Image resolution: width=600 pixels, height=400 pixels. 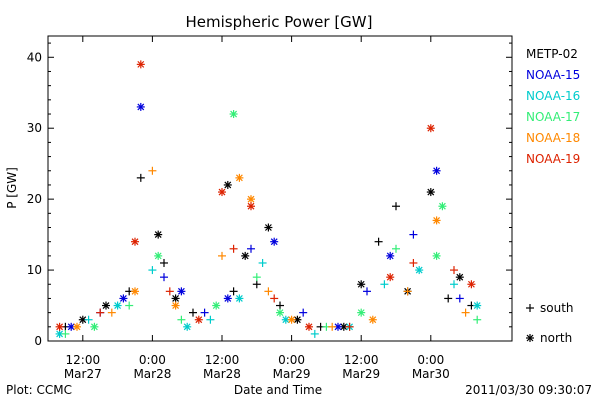 I want to click on x-tick-date: Mar30, so click(x=431, y=374).